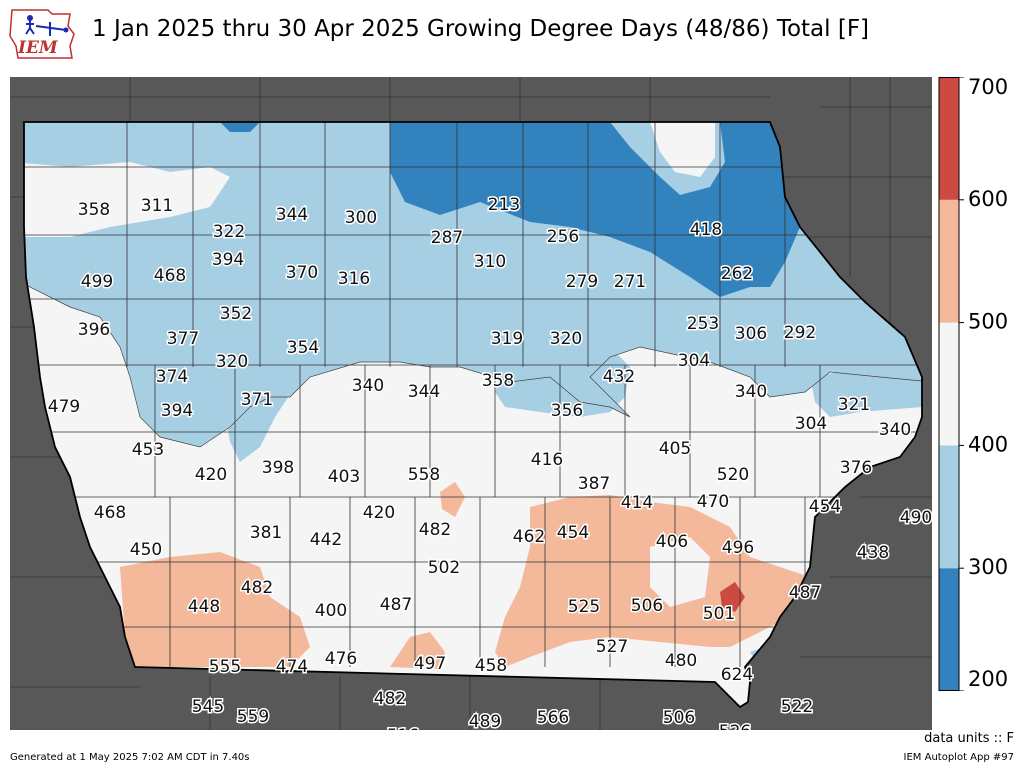 The width and height of the screenshot is (1024, 768). I want to click on fill-300-400-central, so click(562, 382).